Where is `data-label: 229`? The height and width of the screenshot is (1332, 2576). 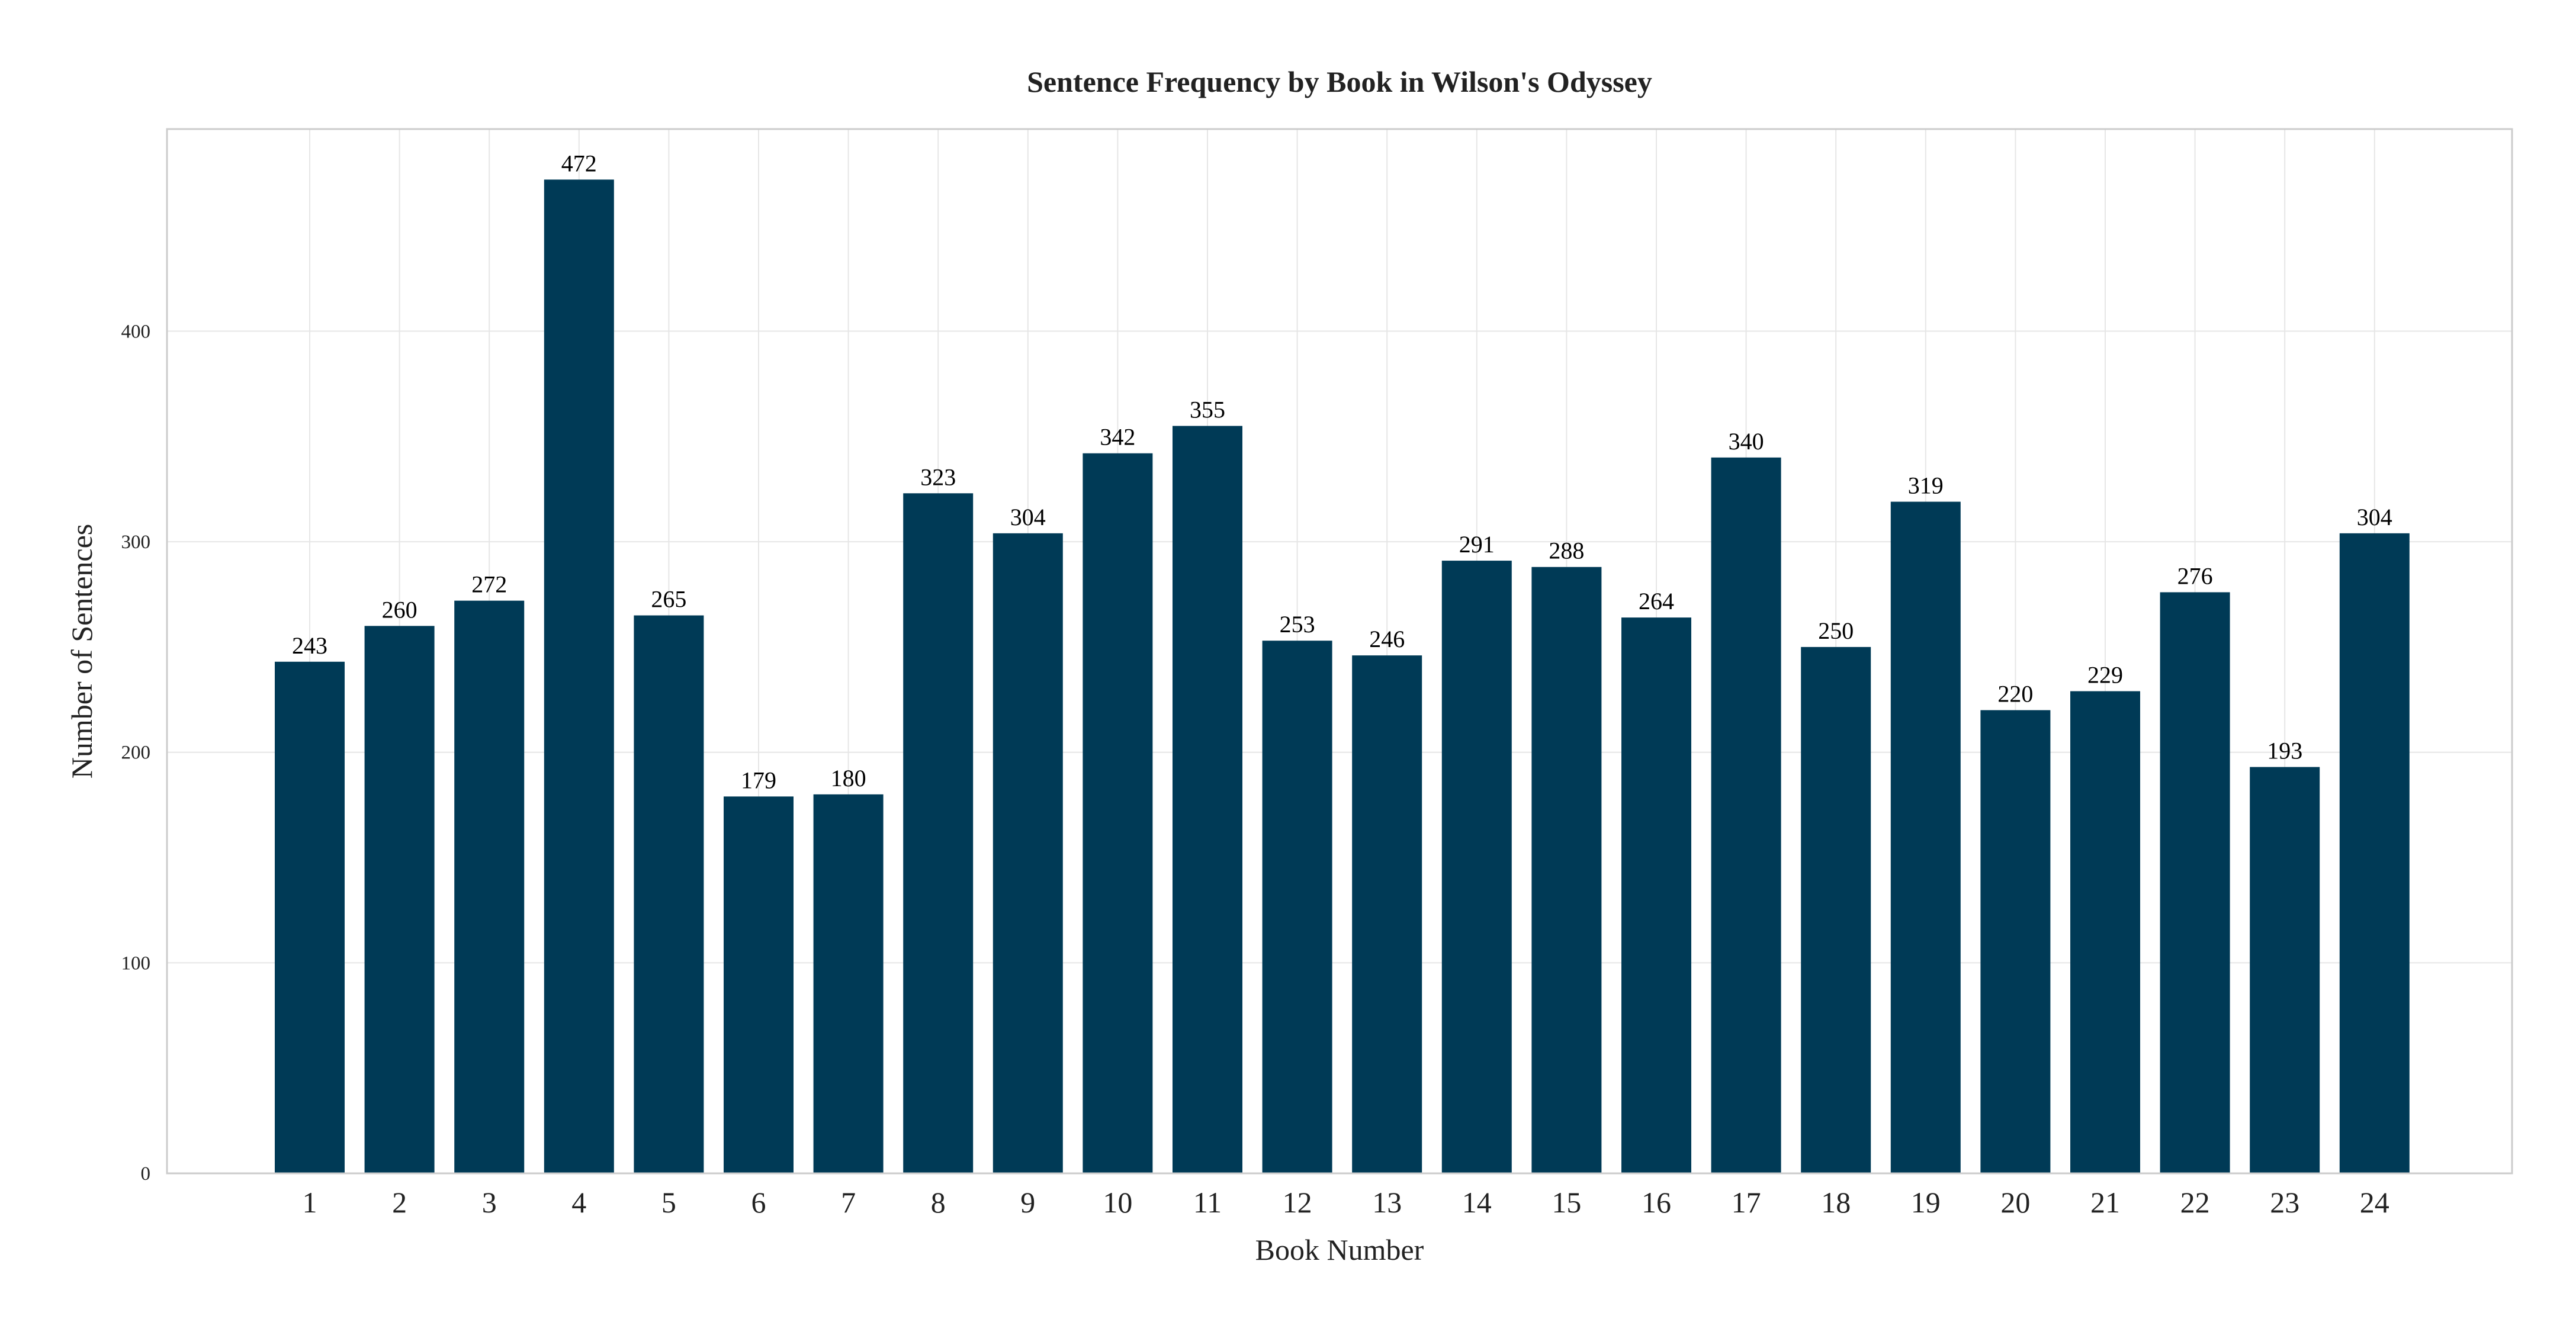 data-label: 229 is located at coordinates (2105, 675).